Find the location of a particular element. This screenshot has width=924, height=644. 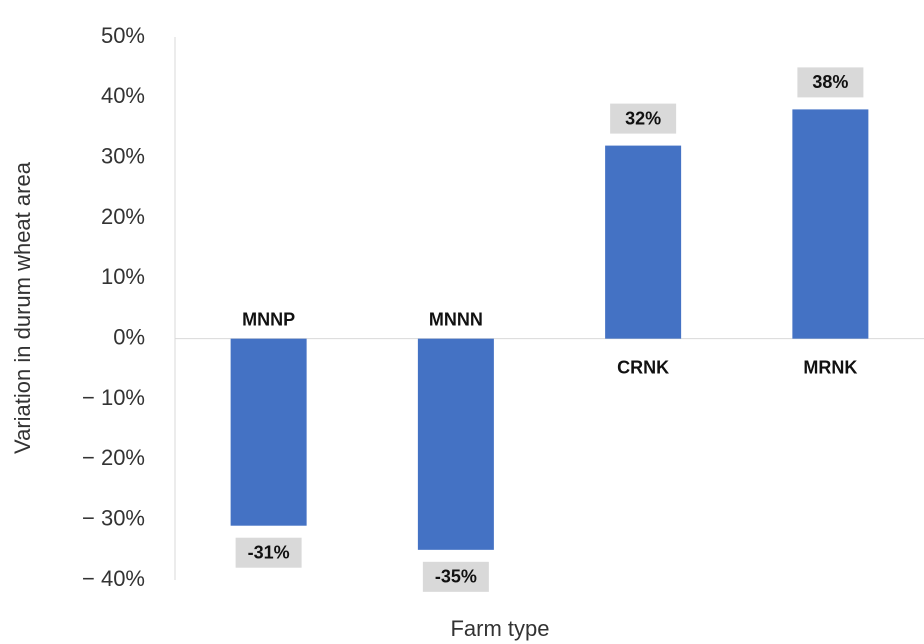

value-label: 32% is located at coordinates (643, 118).